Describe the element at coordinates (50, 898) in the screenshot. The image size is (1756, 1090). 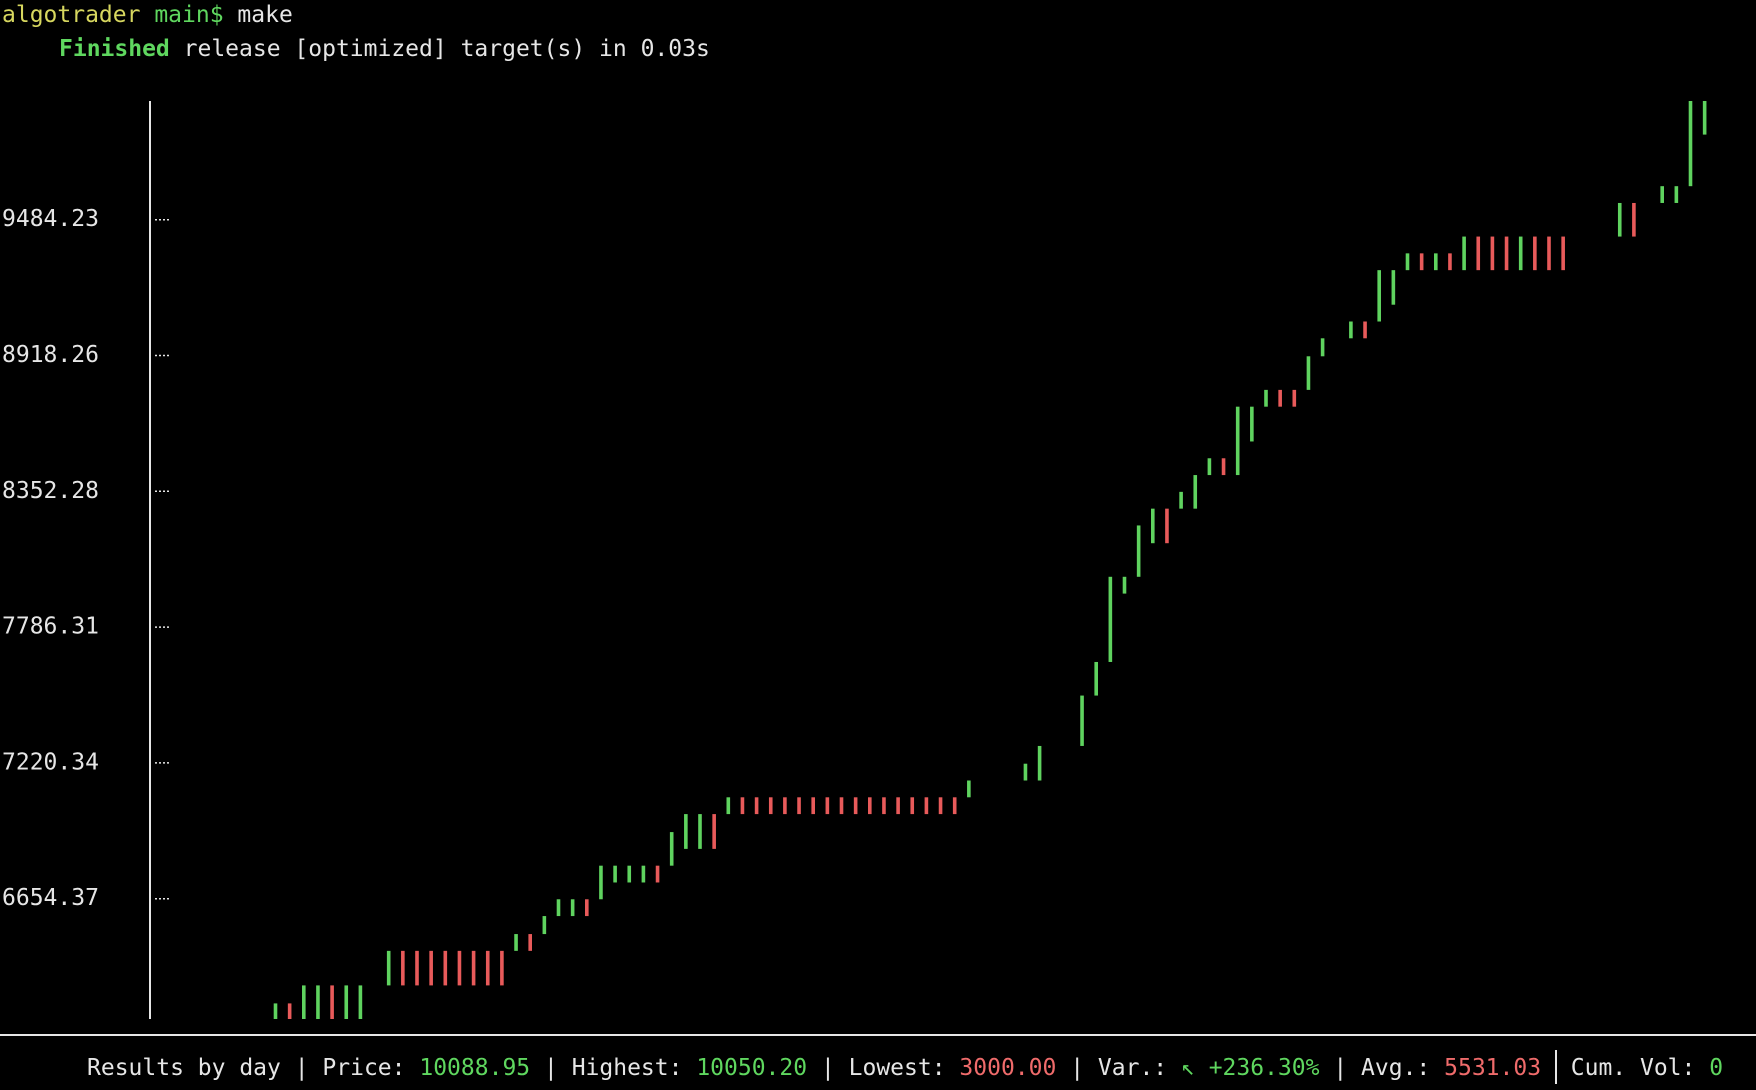
I see `y-tick-label: 6654.37` at that location.